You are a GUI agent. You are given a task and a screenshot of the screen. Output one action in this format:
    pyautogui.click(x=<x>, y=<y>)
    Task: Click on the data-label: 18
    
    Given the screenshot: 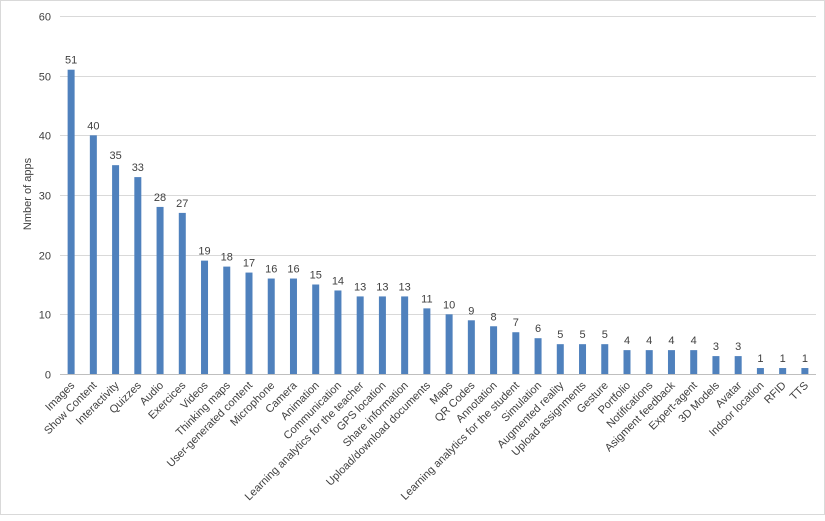 What is the action you would take?
    pyautogui.click(x=227, y=258)
    